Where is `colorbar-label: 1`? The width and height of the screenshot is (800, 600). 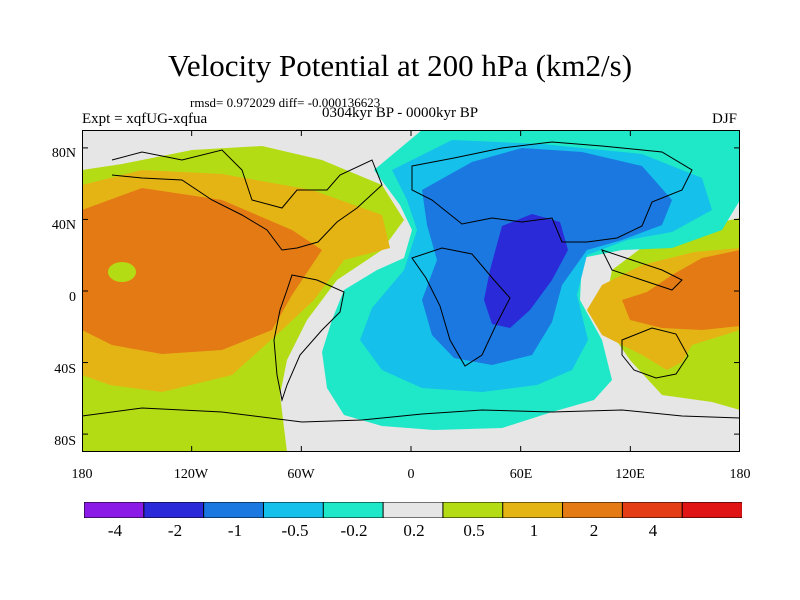 colorbar-label: 1 is located at coordinates (534, 530).